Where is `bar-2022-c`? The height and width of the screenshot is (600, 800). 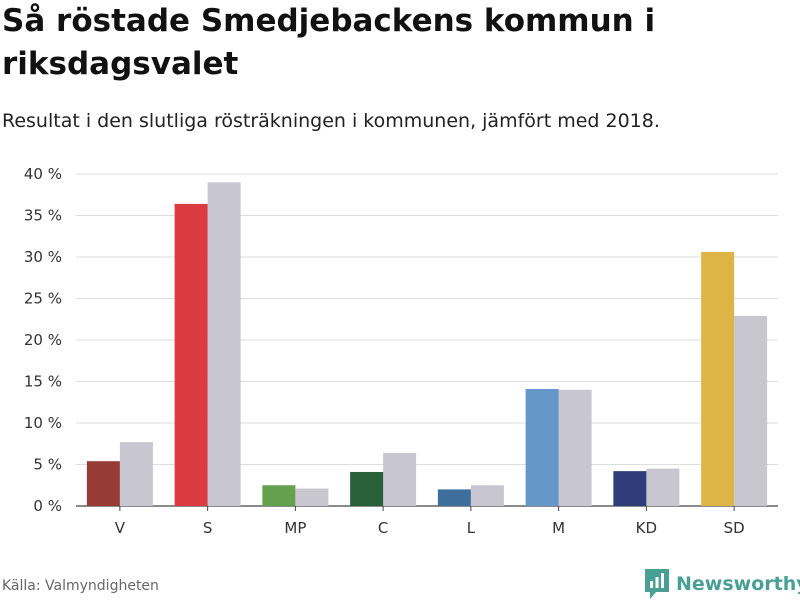
bar-2022-c is located at coordinates (367, 488).